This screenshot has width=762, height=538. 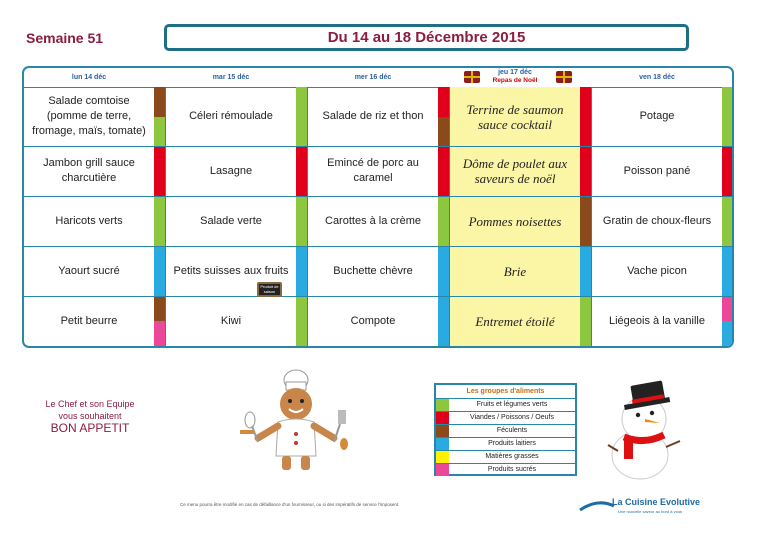 What do you see at coordinates (90, 404) in the screenshot?
I see `chef-message-line1: Le Chef et son Equipe` at bounding box center [90, 404].